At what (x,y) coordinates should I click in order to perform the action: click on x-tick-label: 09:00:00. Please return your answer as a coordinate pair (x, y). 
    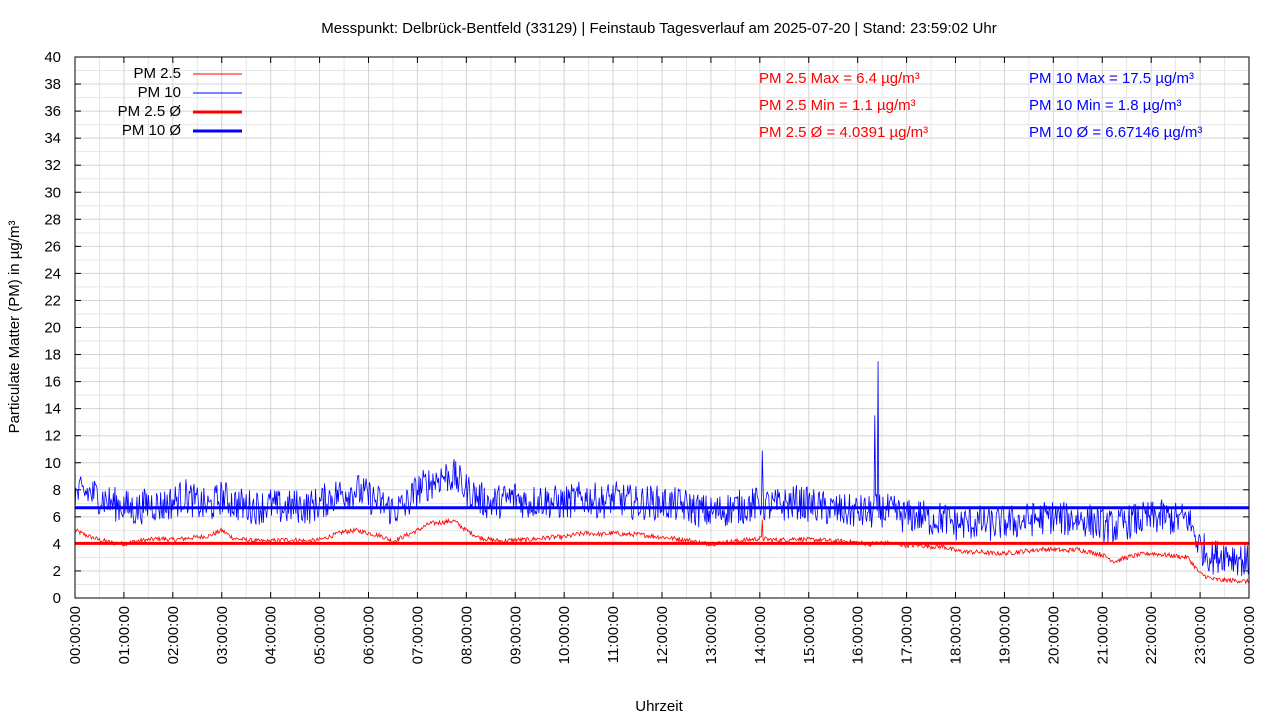
    Looking at the image, I should click on (515, 635).